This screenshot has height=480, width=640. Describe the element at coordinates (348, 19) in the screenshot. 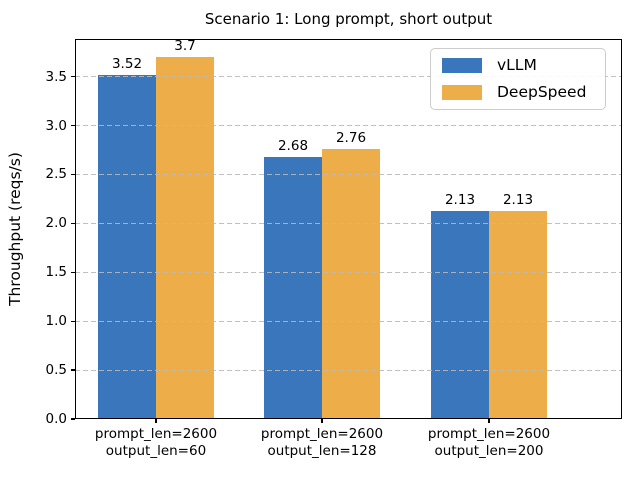

I see `chart-title: Scenario 1: Long prompt, short output` at that location.